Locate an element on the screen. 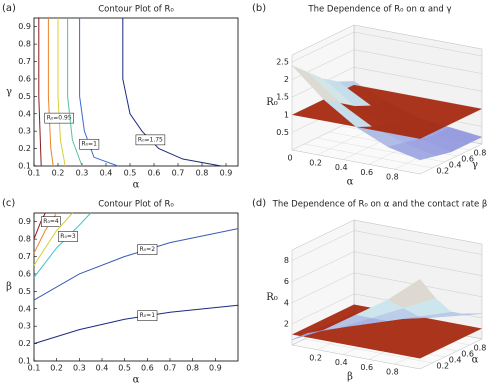 Image resolution: width=500 pixels, height=387 pixels. panel-label: (b) is located at coordinates (259, 8).